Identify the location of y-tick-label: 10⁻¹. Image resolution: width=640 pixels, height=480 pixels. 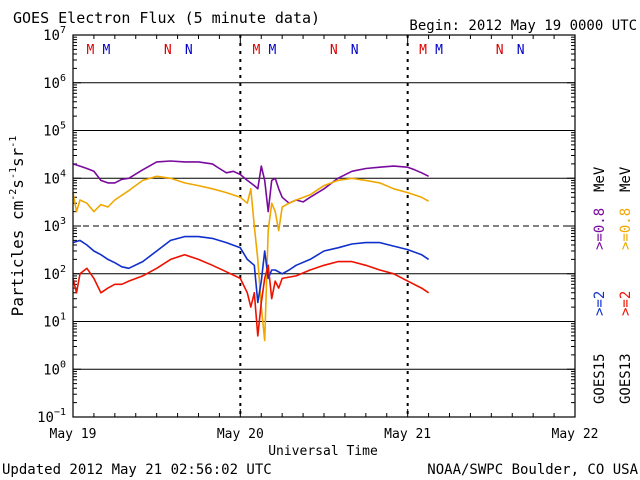
(51, 416).